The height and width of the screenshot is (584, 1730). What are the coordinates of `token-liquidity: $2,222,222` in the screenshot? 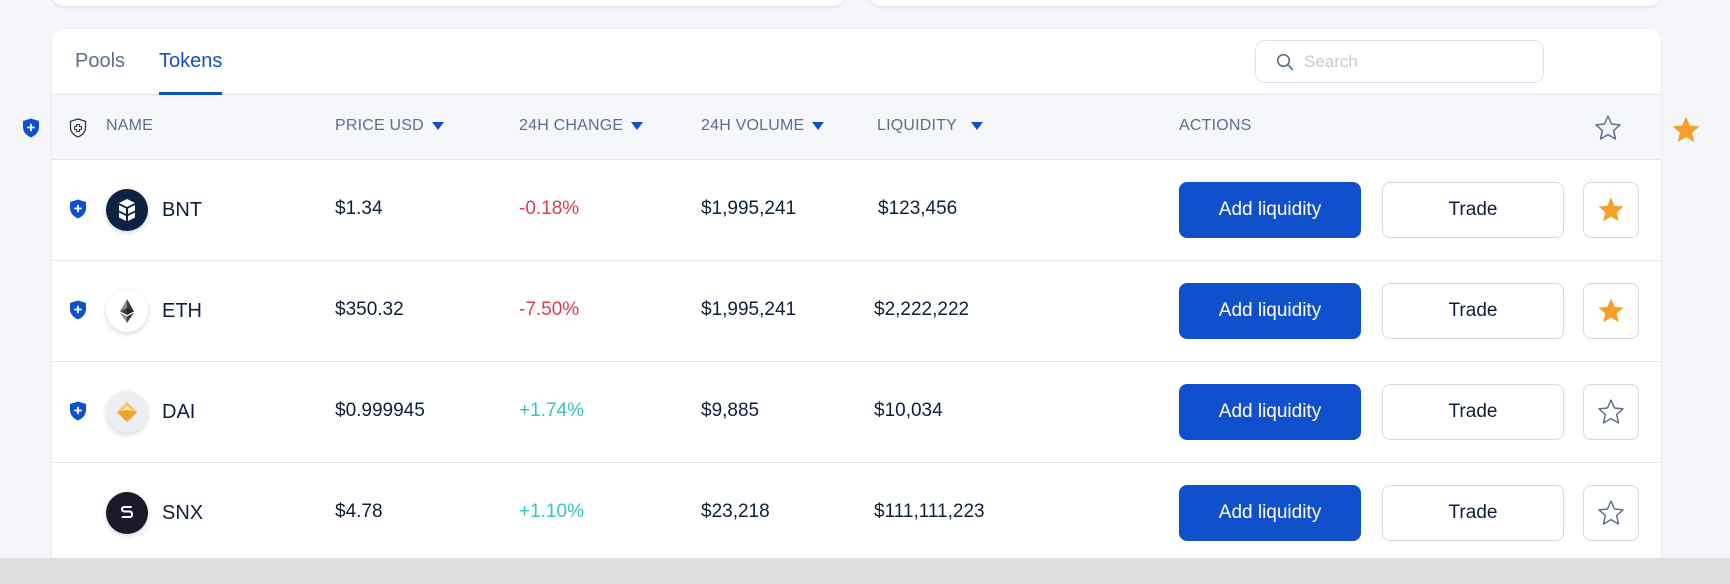 It's located at (922, 309).